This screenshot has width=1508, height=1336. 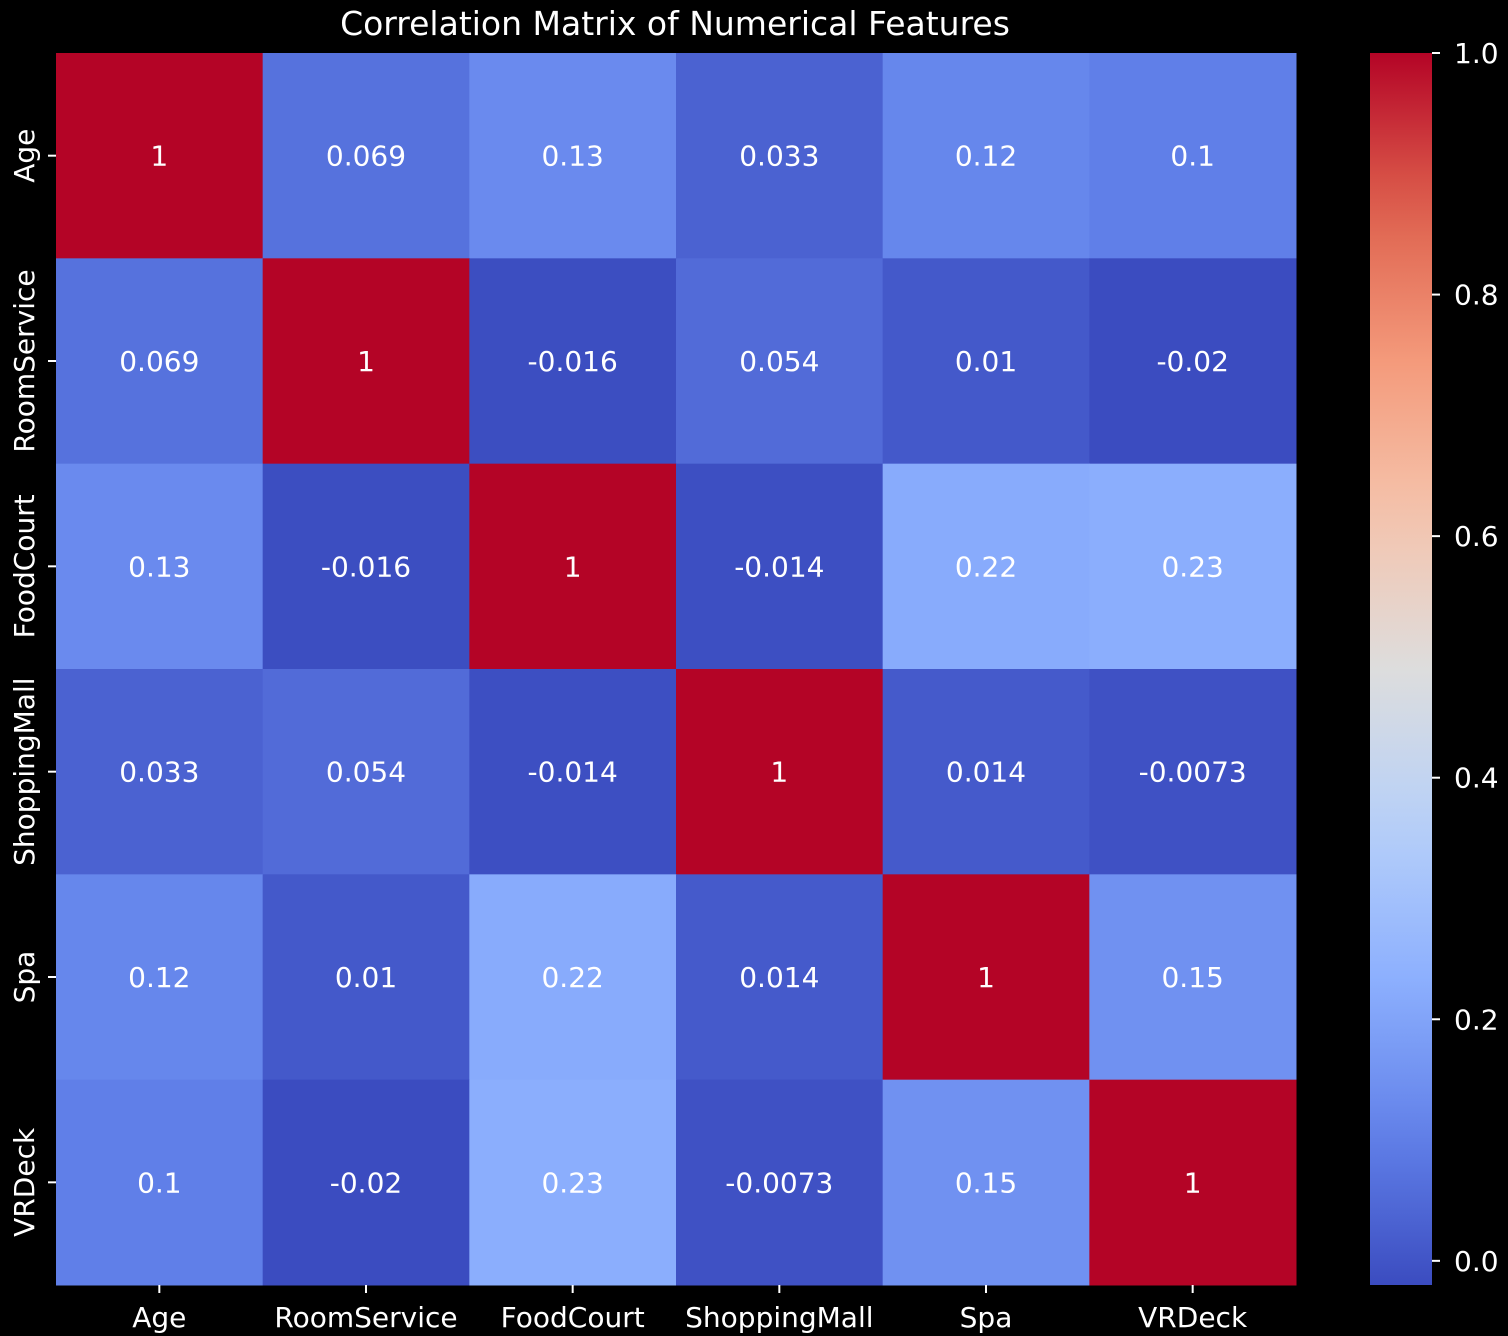 What do you see at coordinates (365, 1317) in the screenshot?
I see `x-tick-label: RoomService` at bounding box center [365, 1317].